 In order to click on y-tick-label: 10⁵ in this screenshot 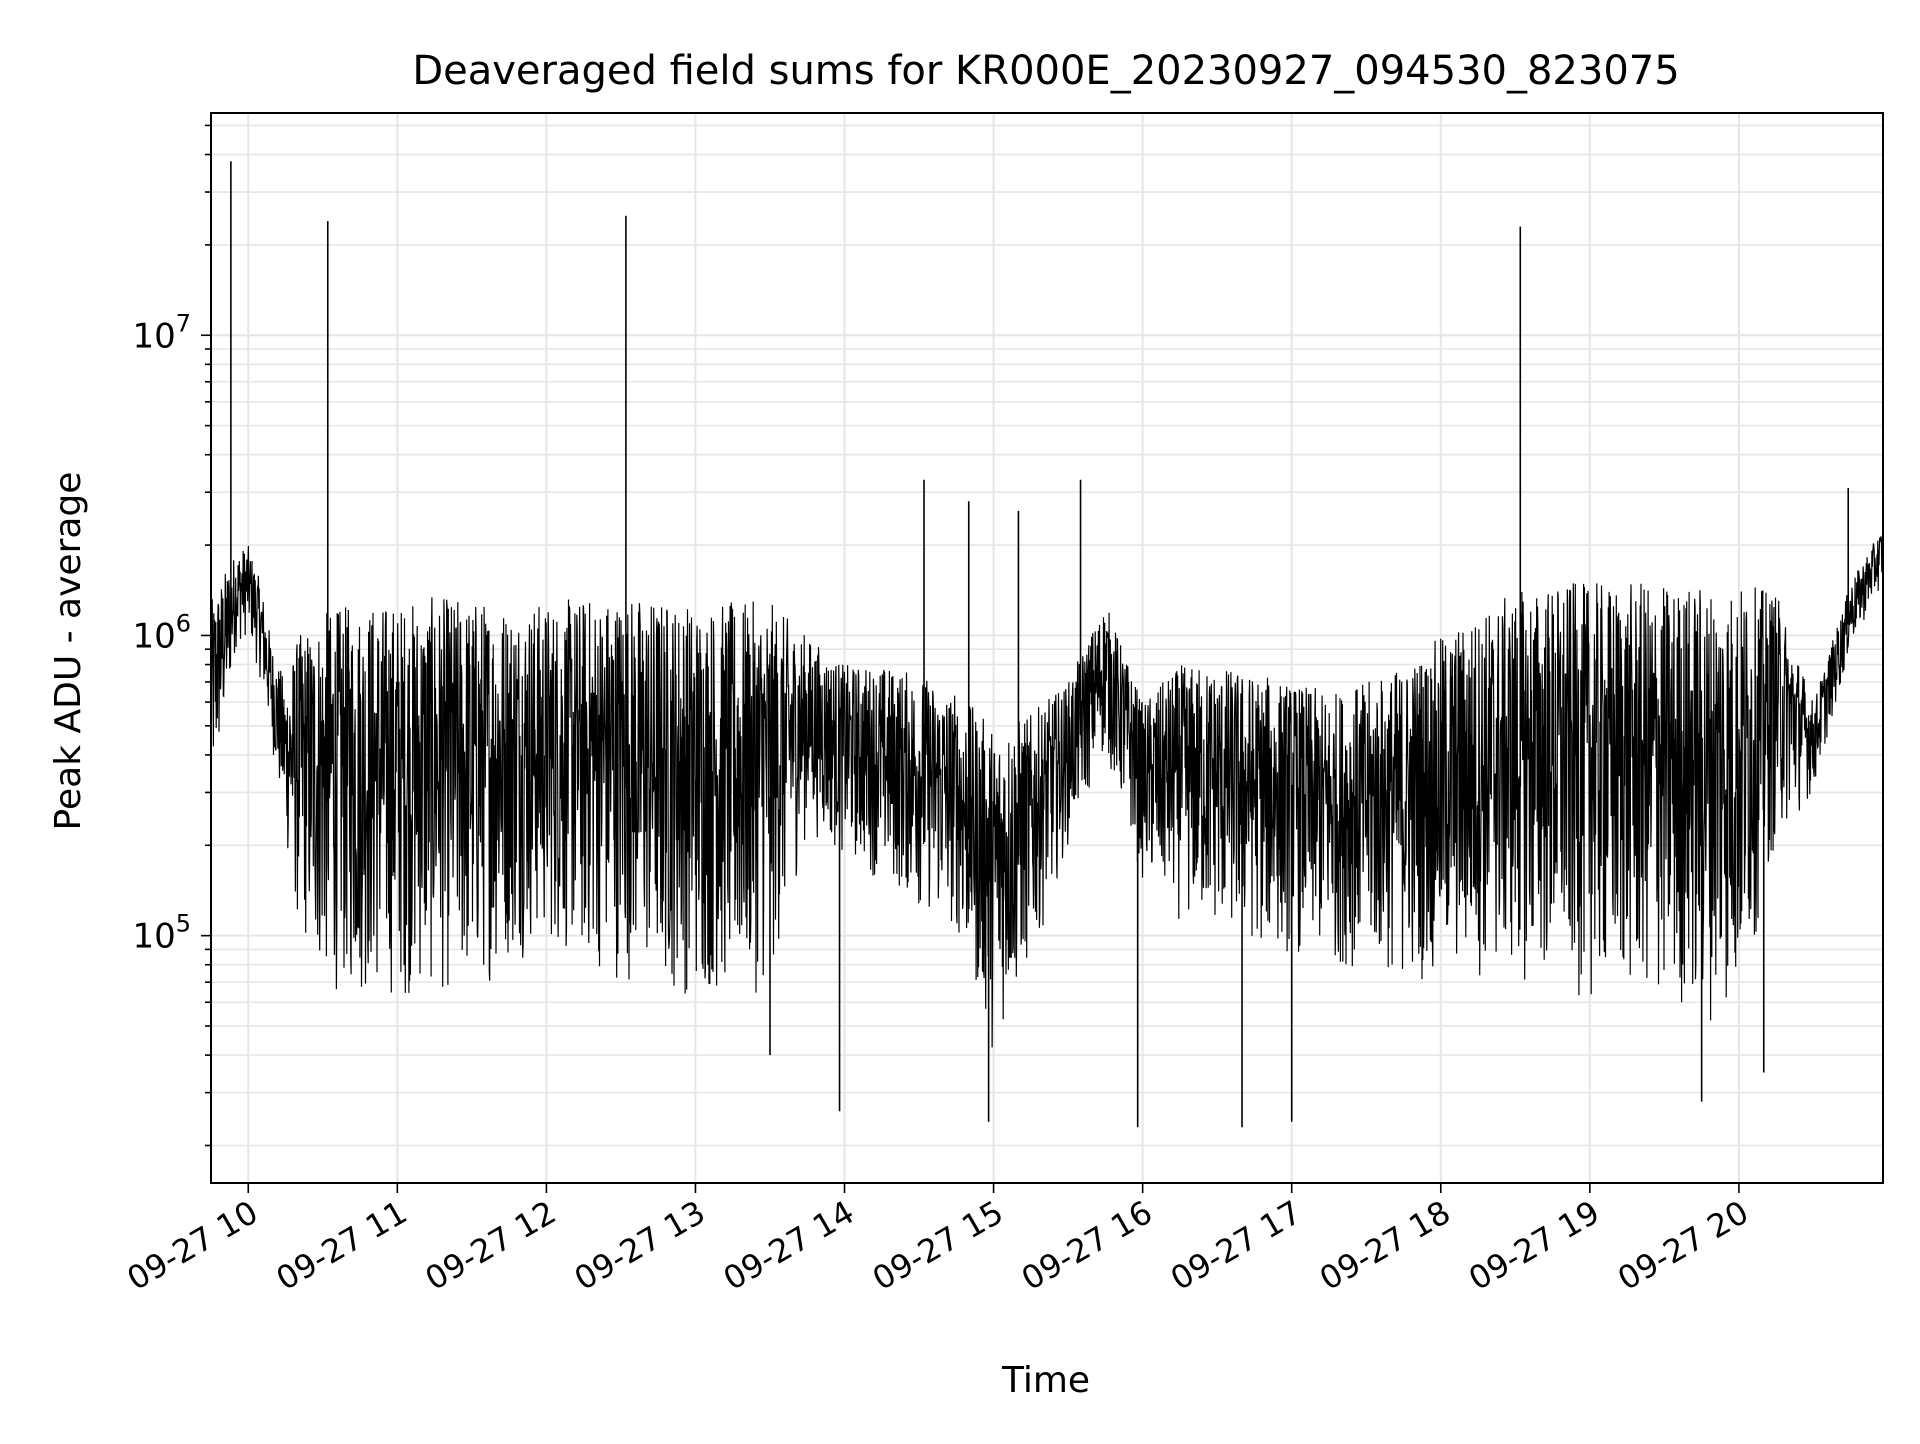, I will do `click(161, 933)`.